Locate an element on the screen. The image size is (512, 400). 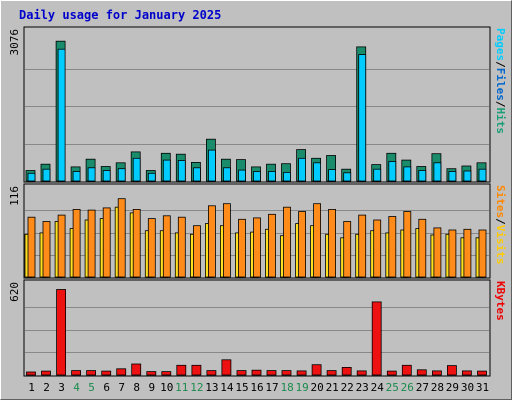
panel-max-label: 116 is located at coordinates (14, 196).